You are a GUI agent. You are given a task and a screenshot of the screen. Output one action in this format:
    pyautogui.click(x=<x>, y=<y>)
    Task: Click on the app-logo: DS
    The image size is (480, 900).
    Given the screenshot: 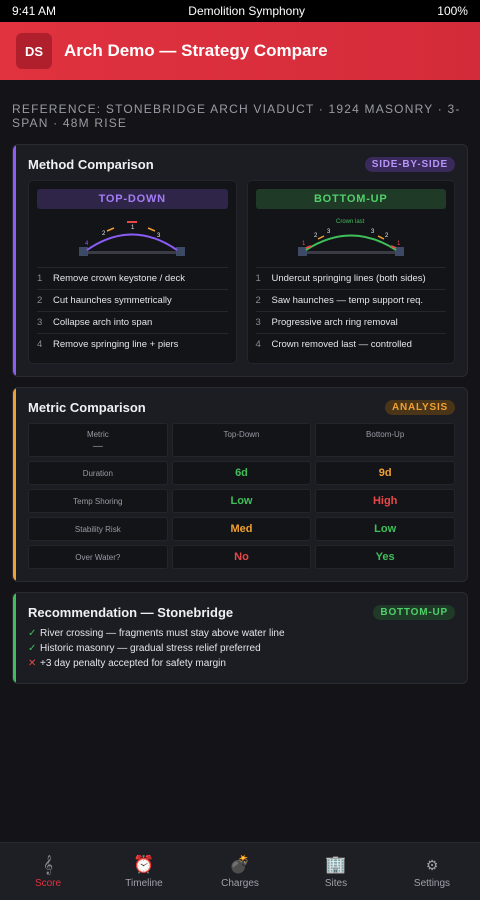 What is the action you would take?
    pyautogui.click(x=34, y=51)
    